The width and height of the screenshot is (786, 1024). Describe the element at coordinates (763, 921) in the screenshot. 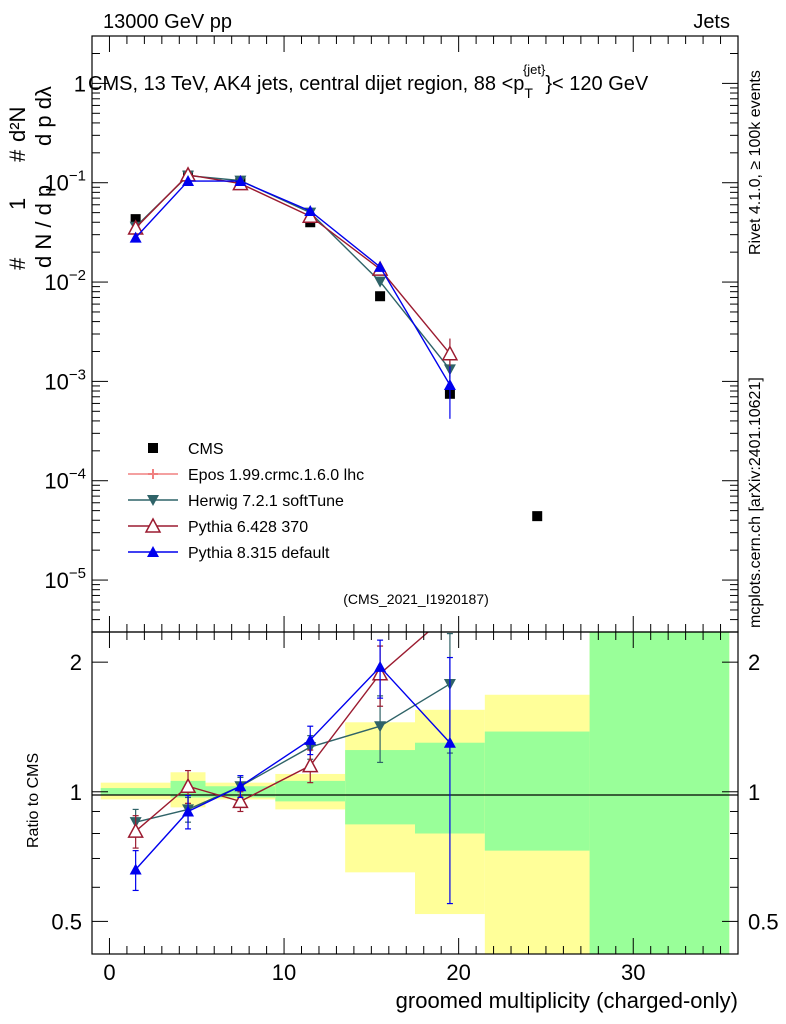

I see `ratio-ytick-label-right-0: 0.5` at that location.